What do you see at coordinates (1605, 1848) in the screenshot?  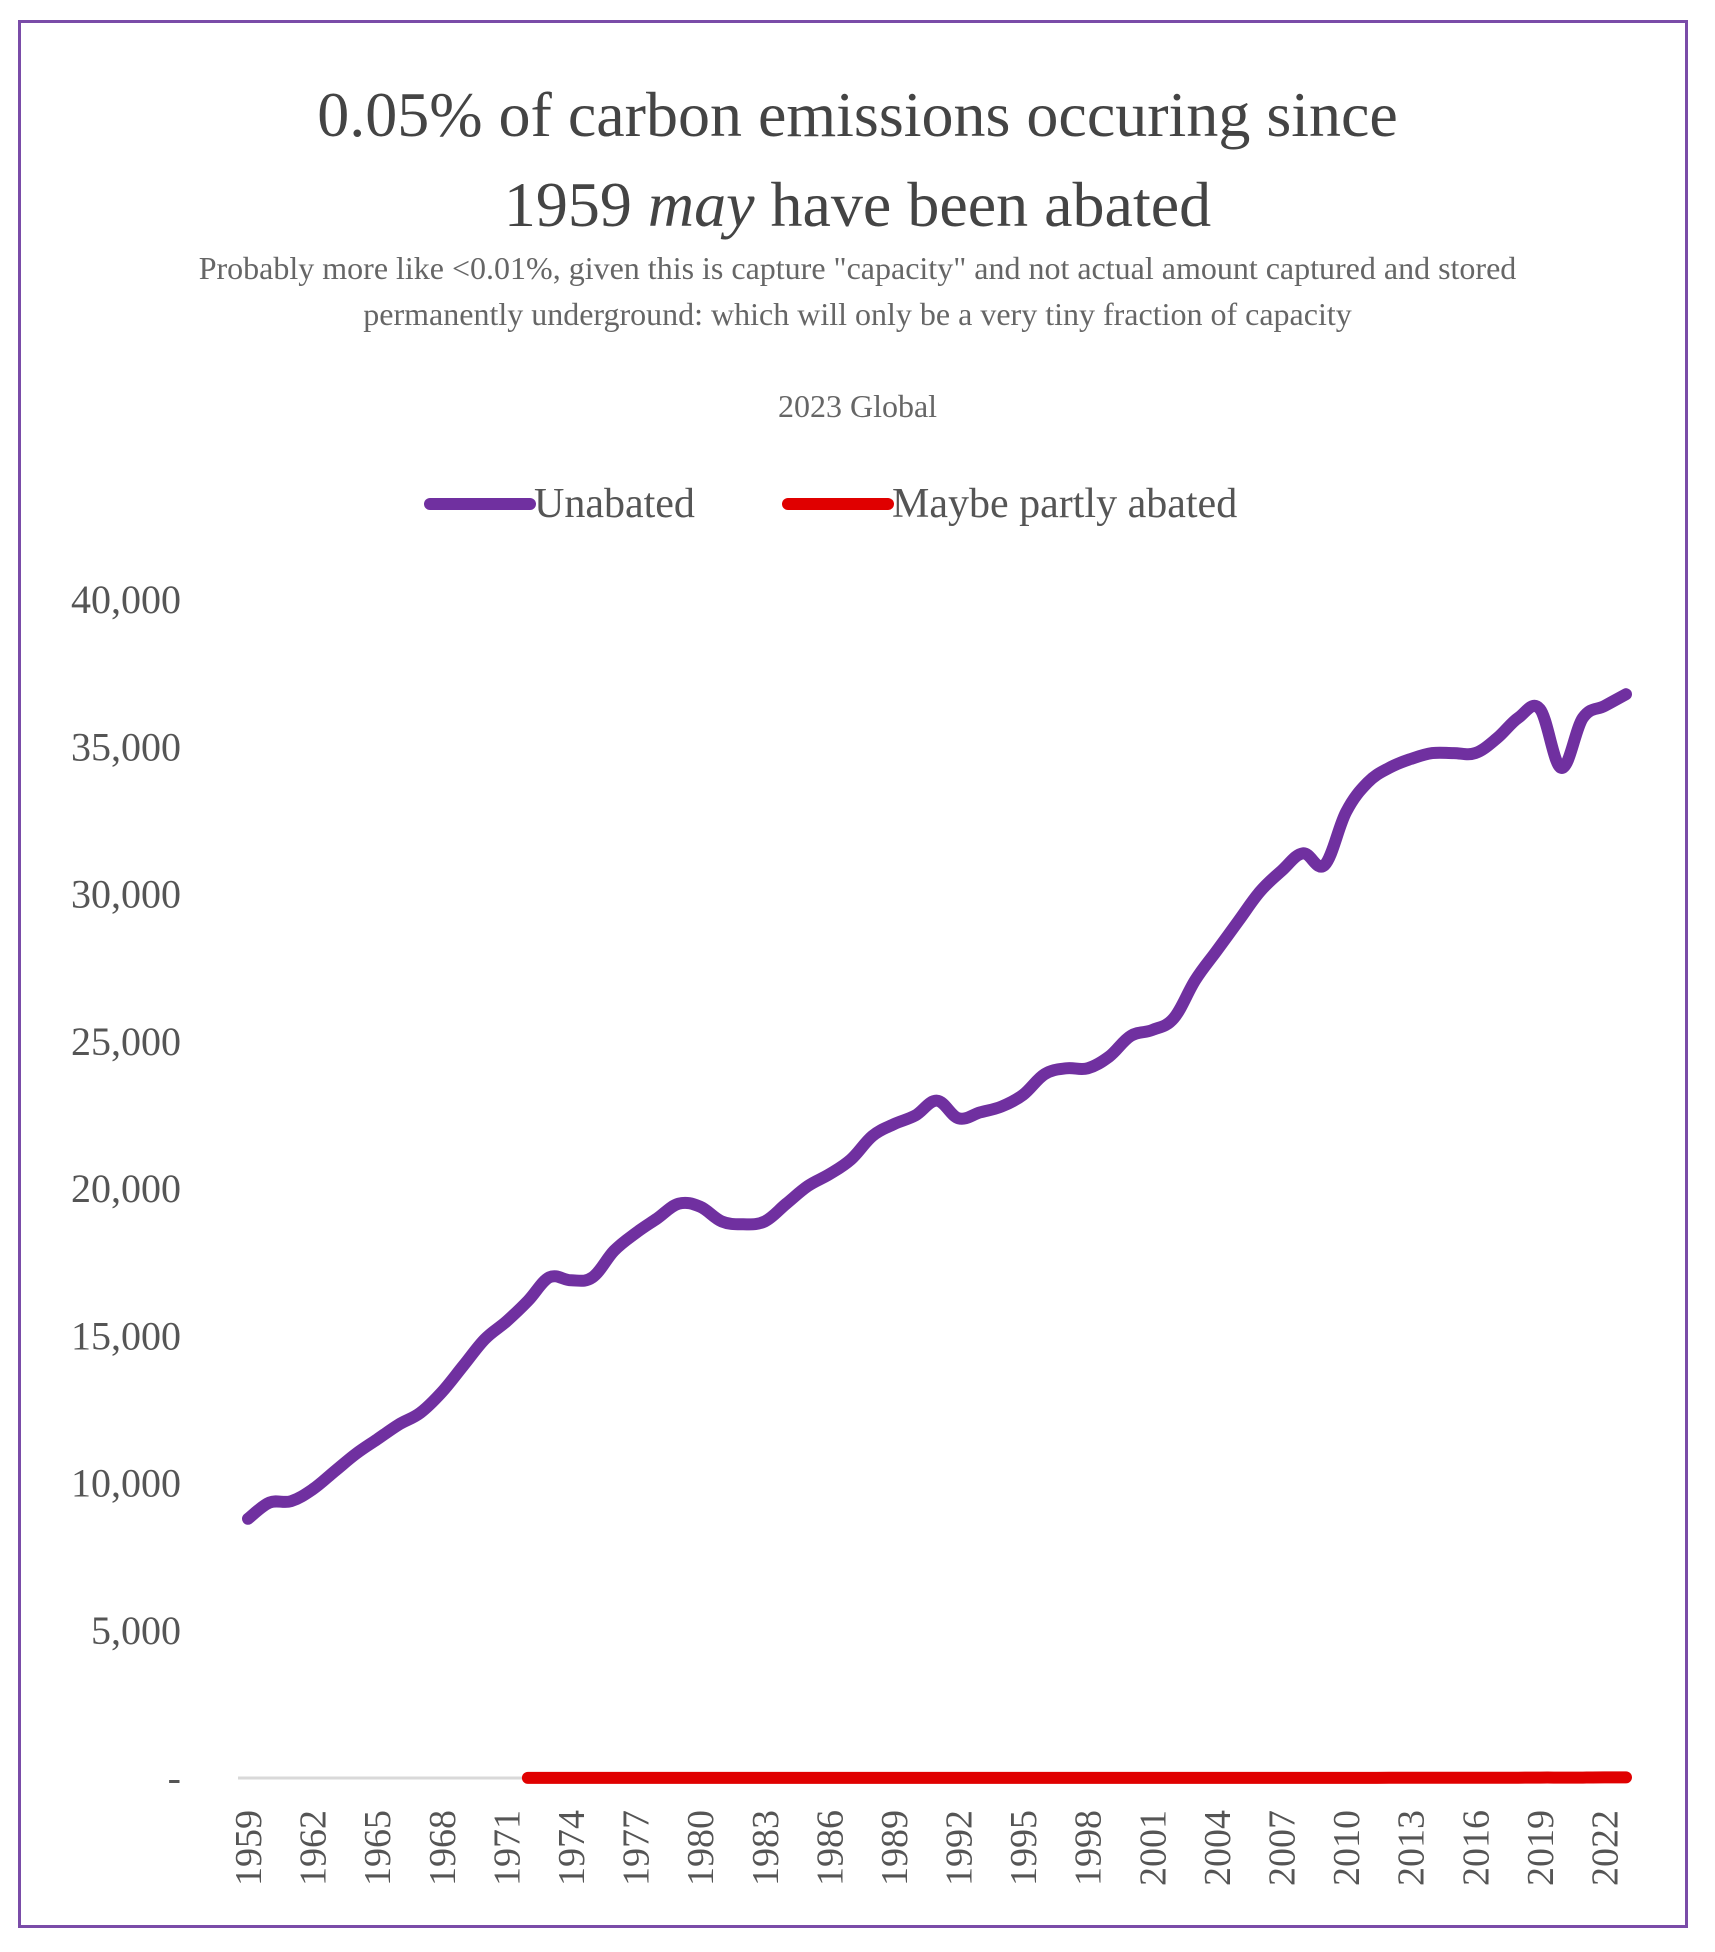 I see `x-tick-label: 2022` at bounding box center [1605, 1848].